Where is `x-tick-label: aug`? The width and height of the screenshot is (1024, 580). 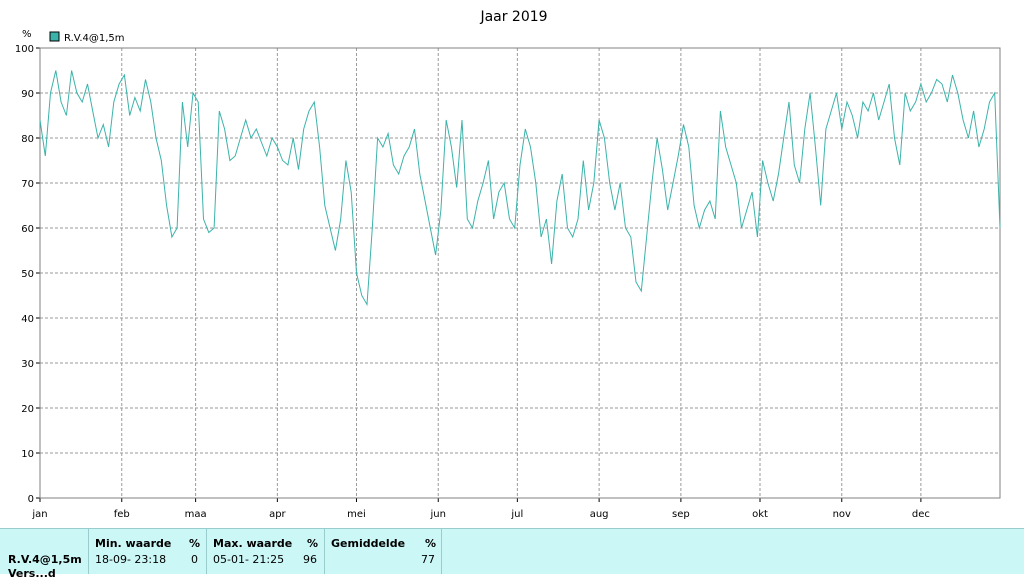
x-tick-label: aug is located at coordinates (599, 514).